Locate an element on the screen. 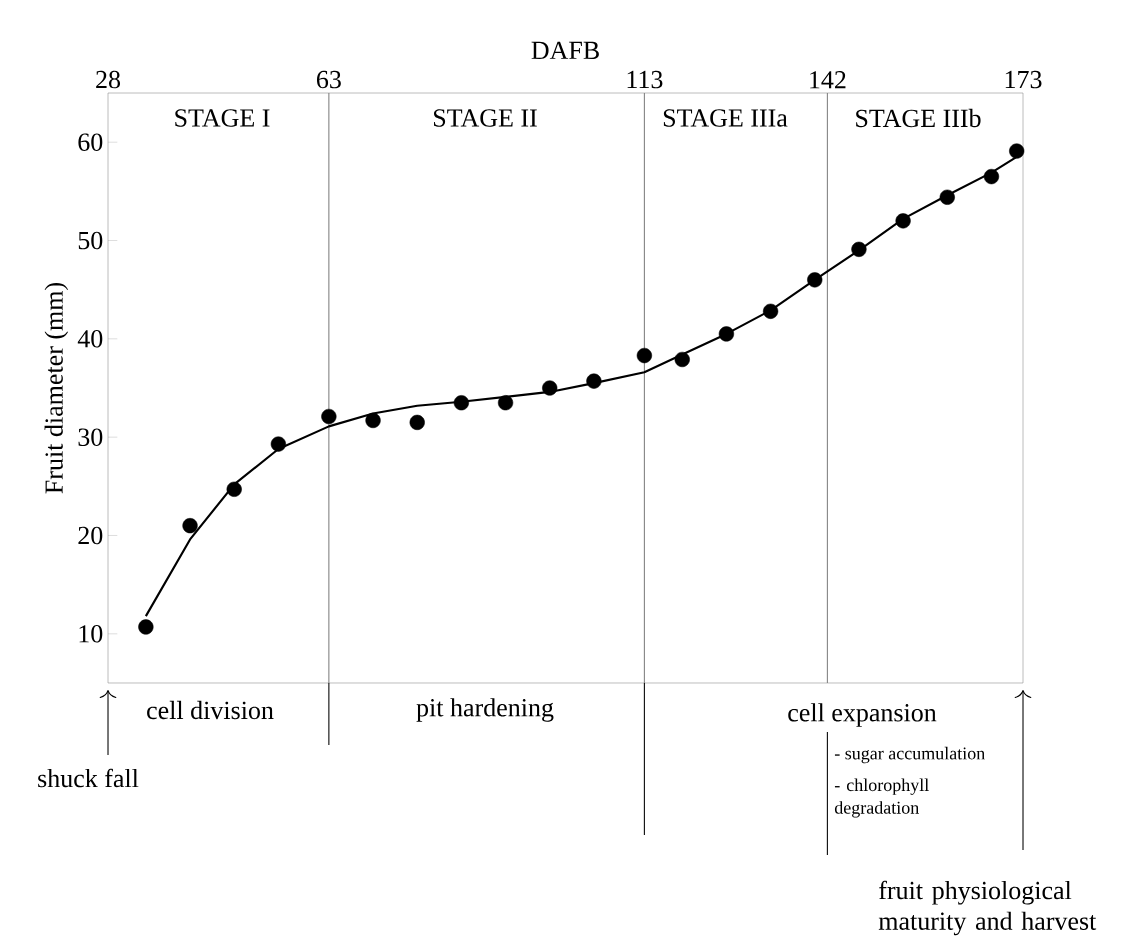  x-tick-label: 63 is located at coordinates (328, 79).